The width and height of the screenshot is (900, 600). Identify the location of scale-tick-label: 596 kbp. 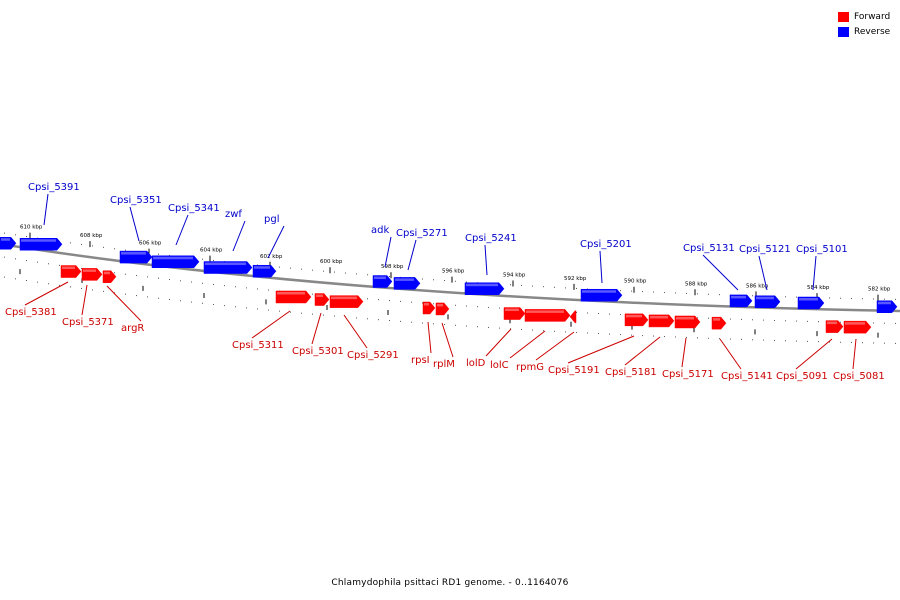
(453, 272).